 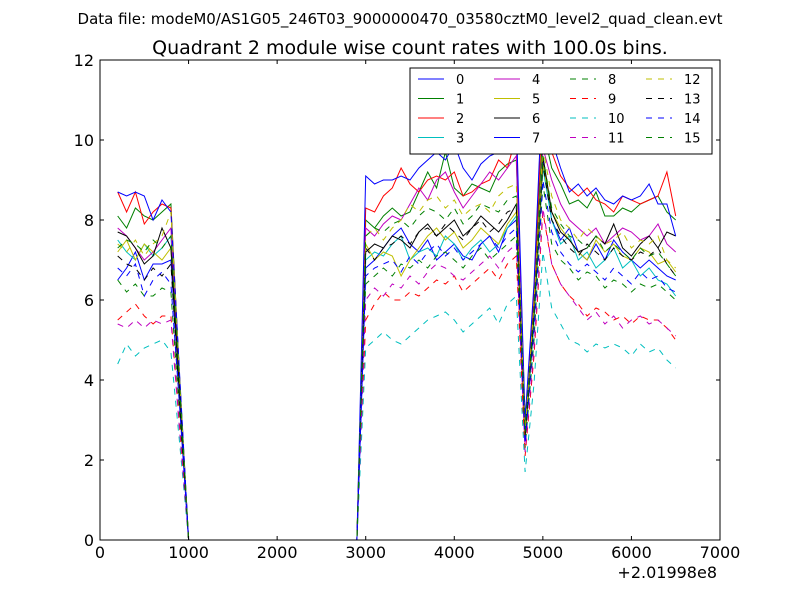 I want to click on x-tick-label: 2000, so click(x=277, y=552).